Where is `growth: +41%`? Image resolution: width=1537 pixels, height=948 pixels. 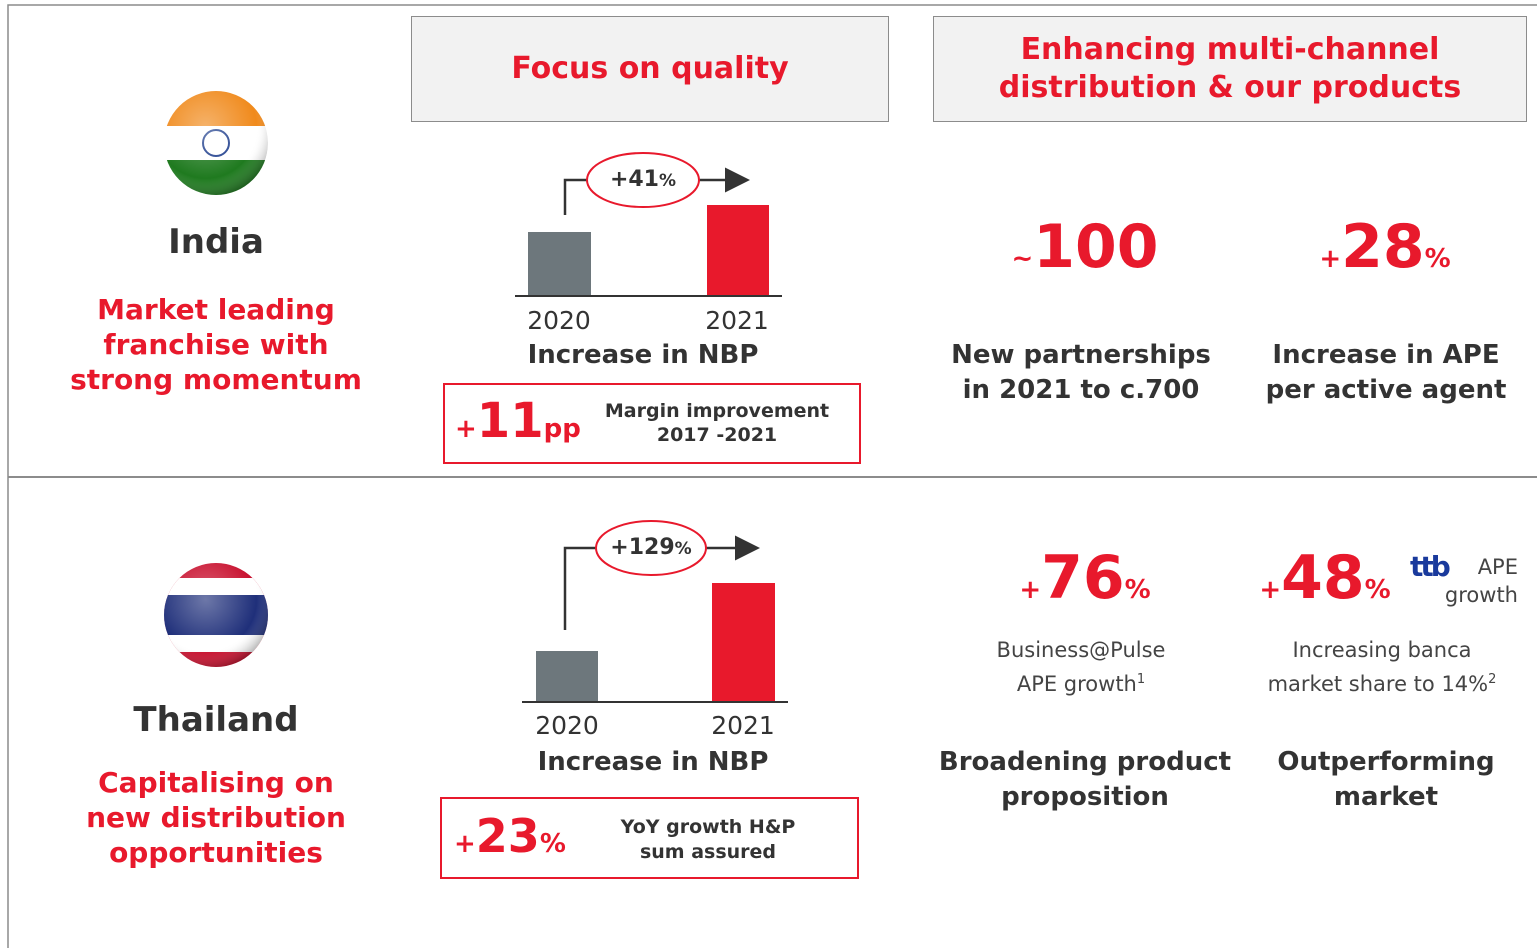 growth: +41% is located at coordinates (643, 179).